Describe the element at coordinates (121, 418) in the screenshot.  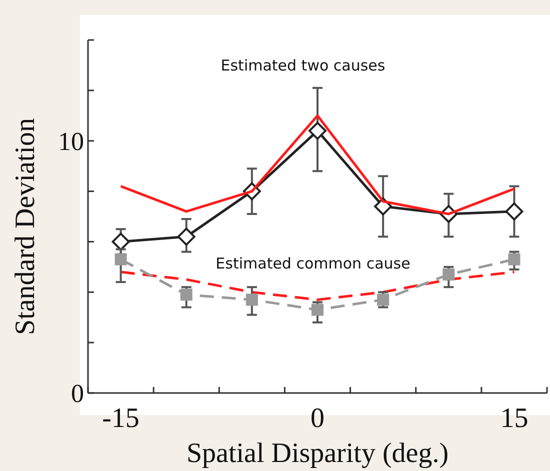
I see `x-tick-label: -15` at that location.